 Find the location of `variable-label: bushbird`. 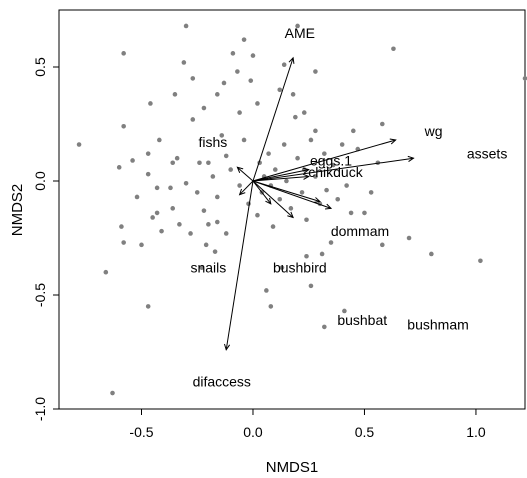

variable-label: bushbird is located at coordinates (300, 268).